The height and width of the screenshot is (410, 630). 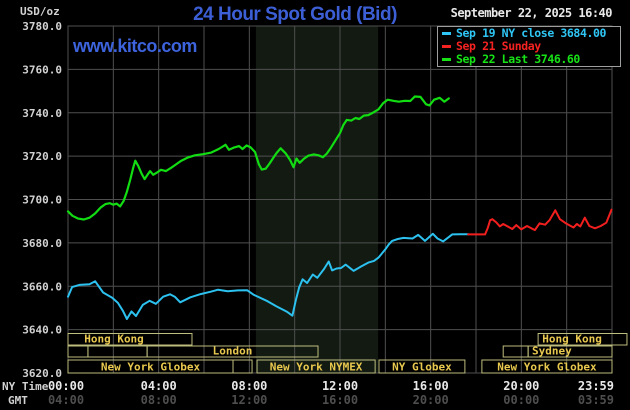 What do you see at coordinates (42, 330) in the screenshot?
I see `y-axis-tick-label: 3640.0` at bounding box center [42, 330].